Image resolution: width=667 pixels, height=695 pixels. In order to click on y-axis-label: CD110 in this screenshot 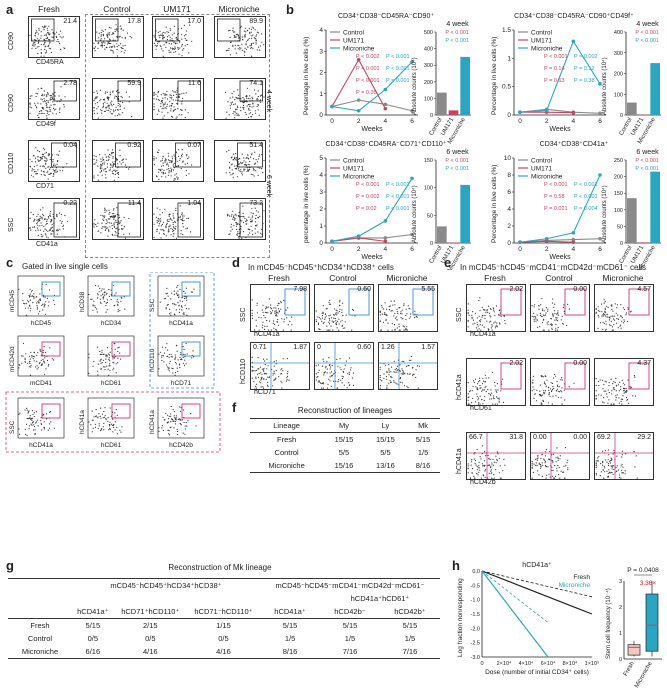, I will do `click(11, 163)`.